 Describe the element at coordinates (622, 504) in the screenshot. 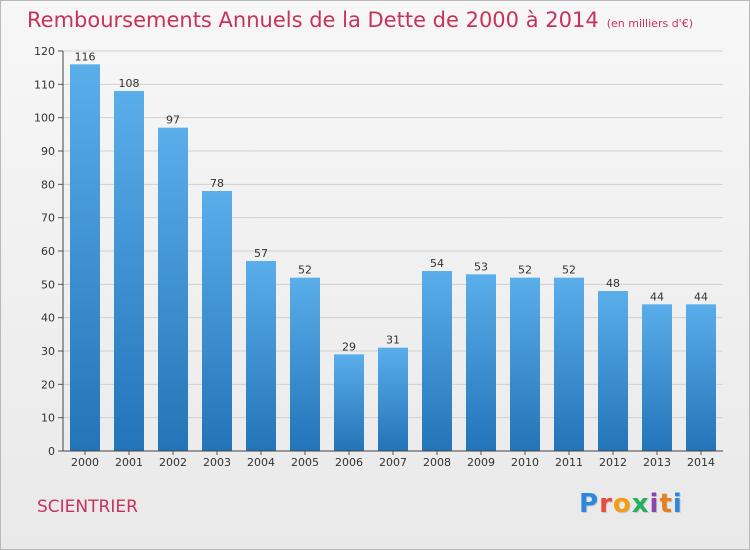

I see `logo-letter: o` at that location.